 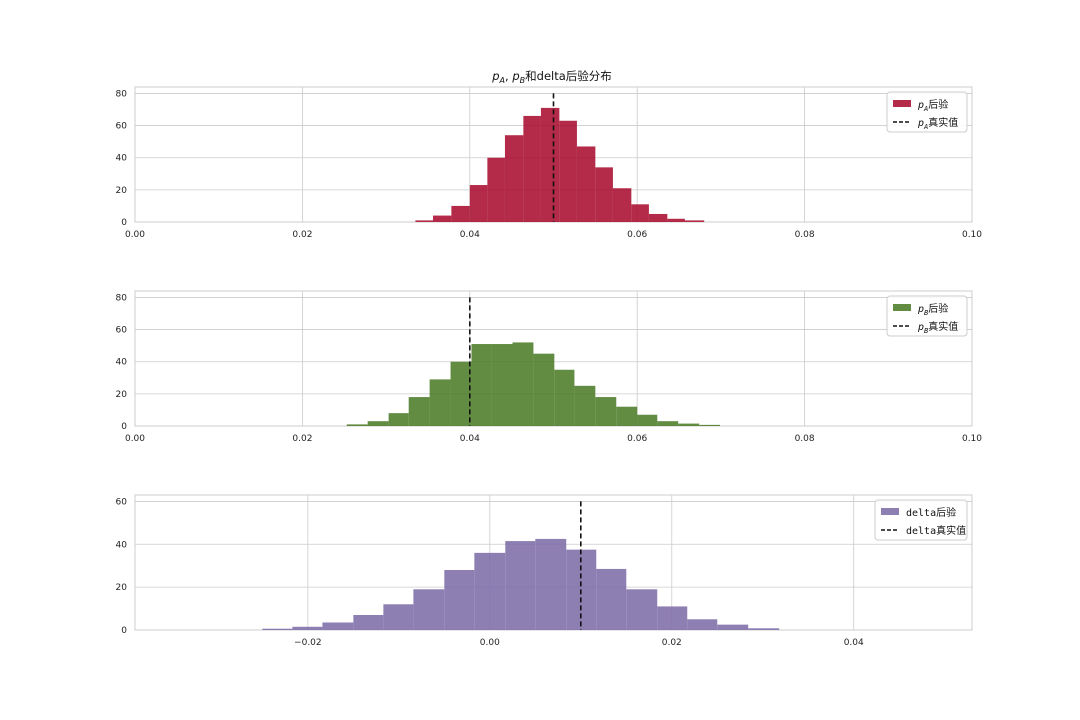 I want to click on legend-label-hist: pB后验, so click(x=932, y=309).